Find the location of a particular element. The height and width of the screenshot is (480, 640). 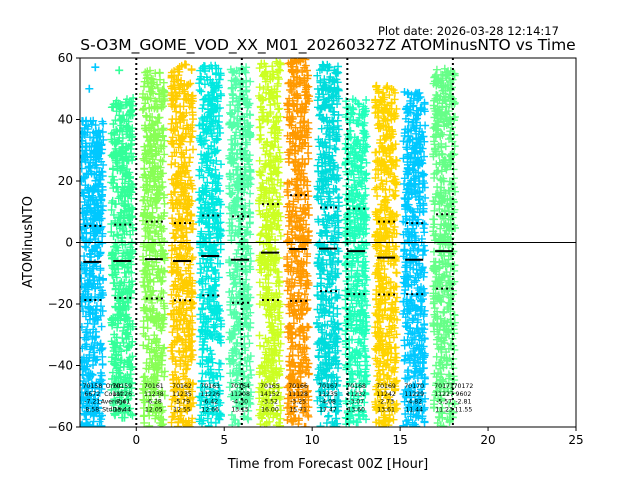

orbit-stats-text: 17.47 is located at coordinates (328, 409).